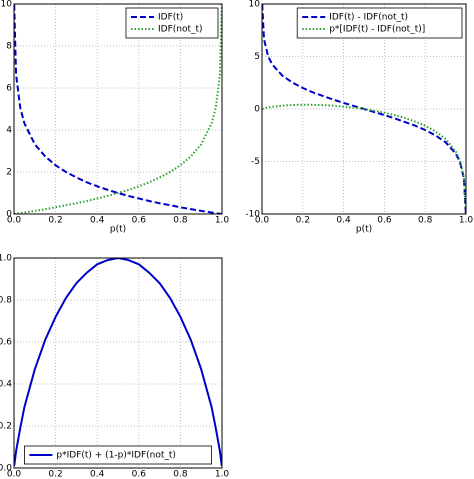 The width and height of the screenshot is (474, 479). What do you see at coordinates (364, 158) in the screenshot?
I see `series-line` at bounding box center [364, 158].